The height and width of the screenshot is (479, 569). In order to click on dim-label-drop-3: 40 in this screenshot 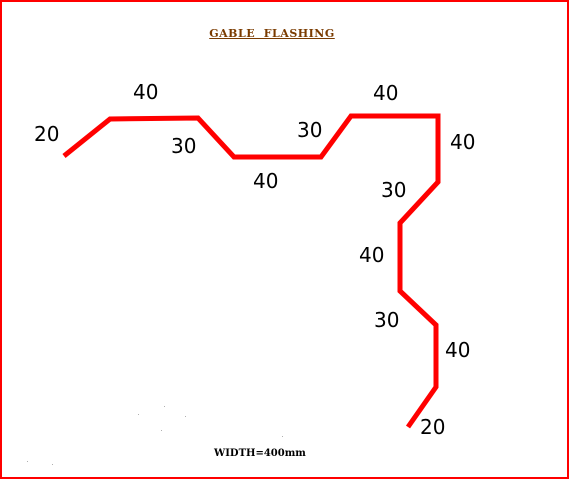, I will do `click(457, 350)`.